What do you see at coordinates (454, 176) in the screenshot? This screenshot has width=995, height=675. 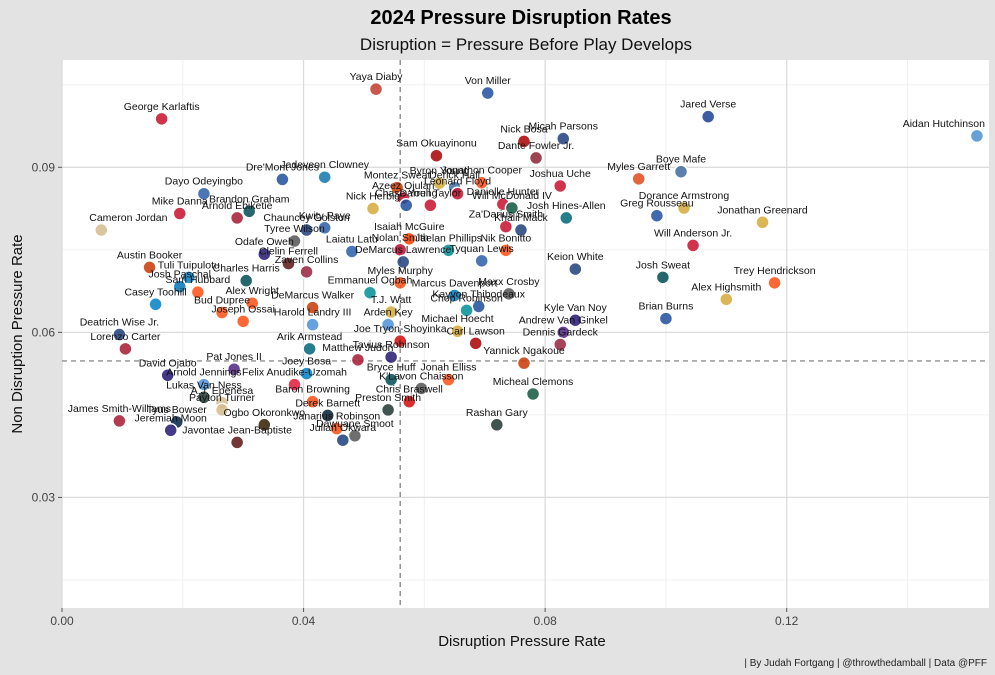 I see `point-label: Derick Hall` at bounding box center [454, 176].